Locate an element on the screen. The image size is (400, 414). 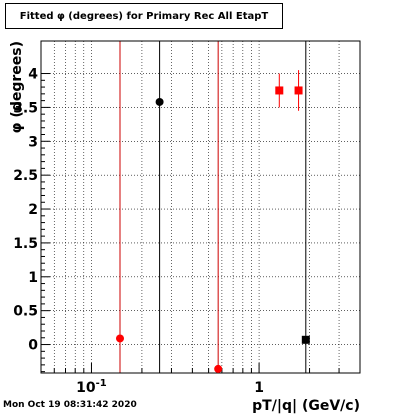
y-tick-label: 0.5 is located at coordinates (25, 312).